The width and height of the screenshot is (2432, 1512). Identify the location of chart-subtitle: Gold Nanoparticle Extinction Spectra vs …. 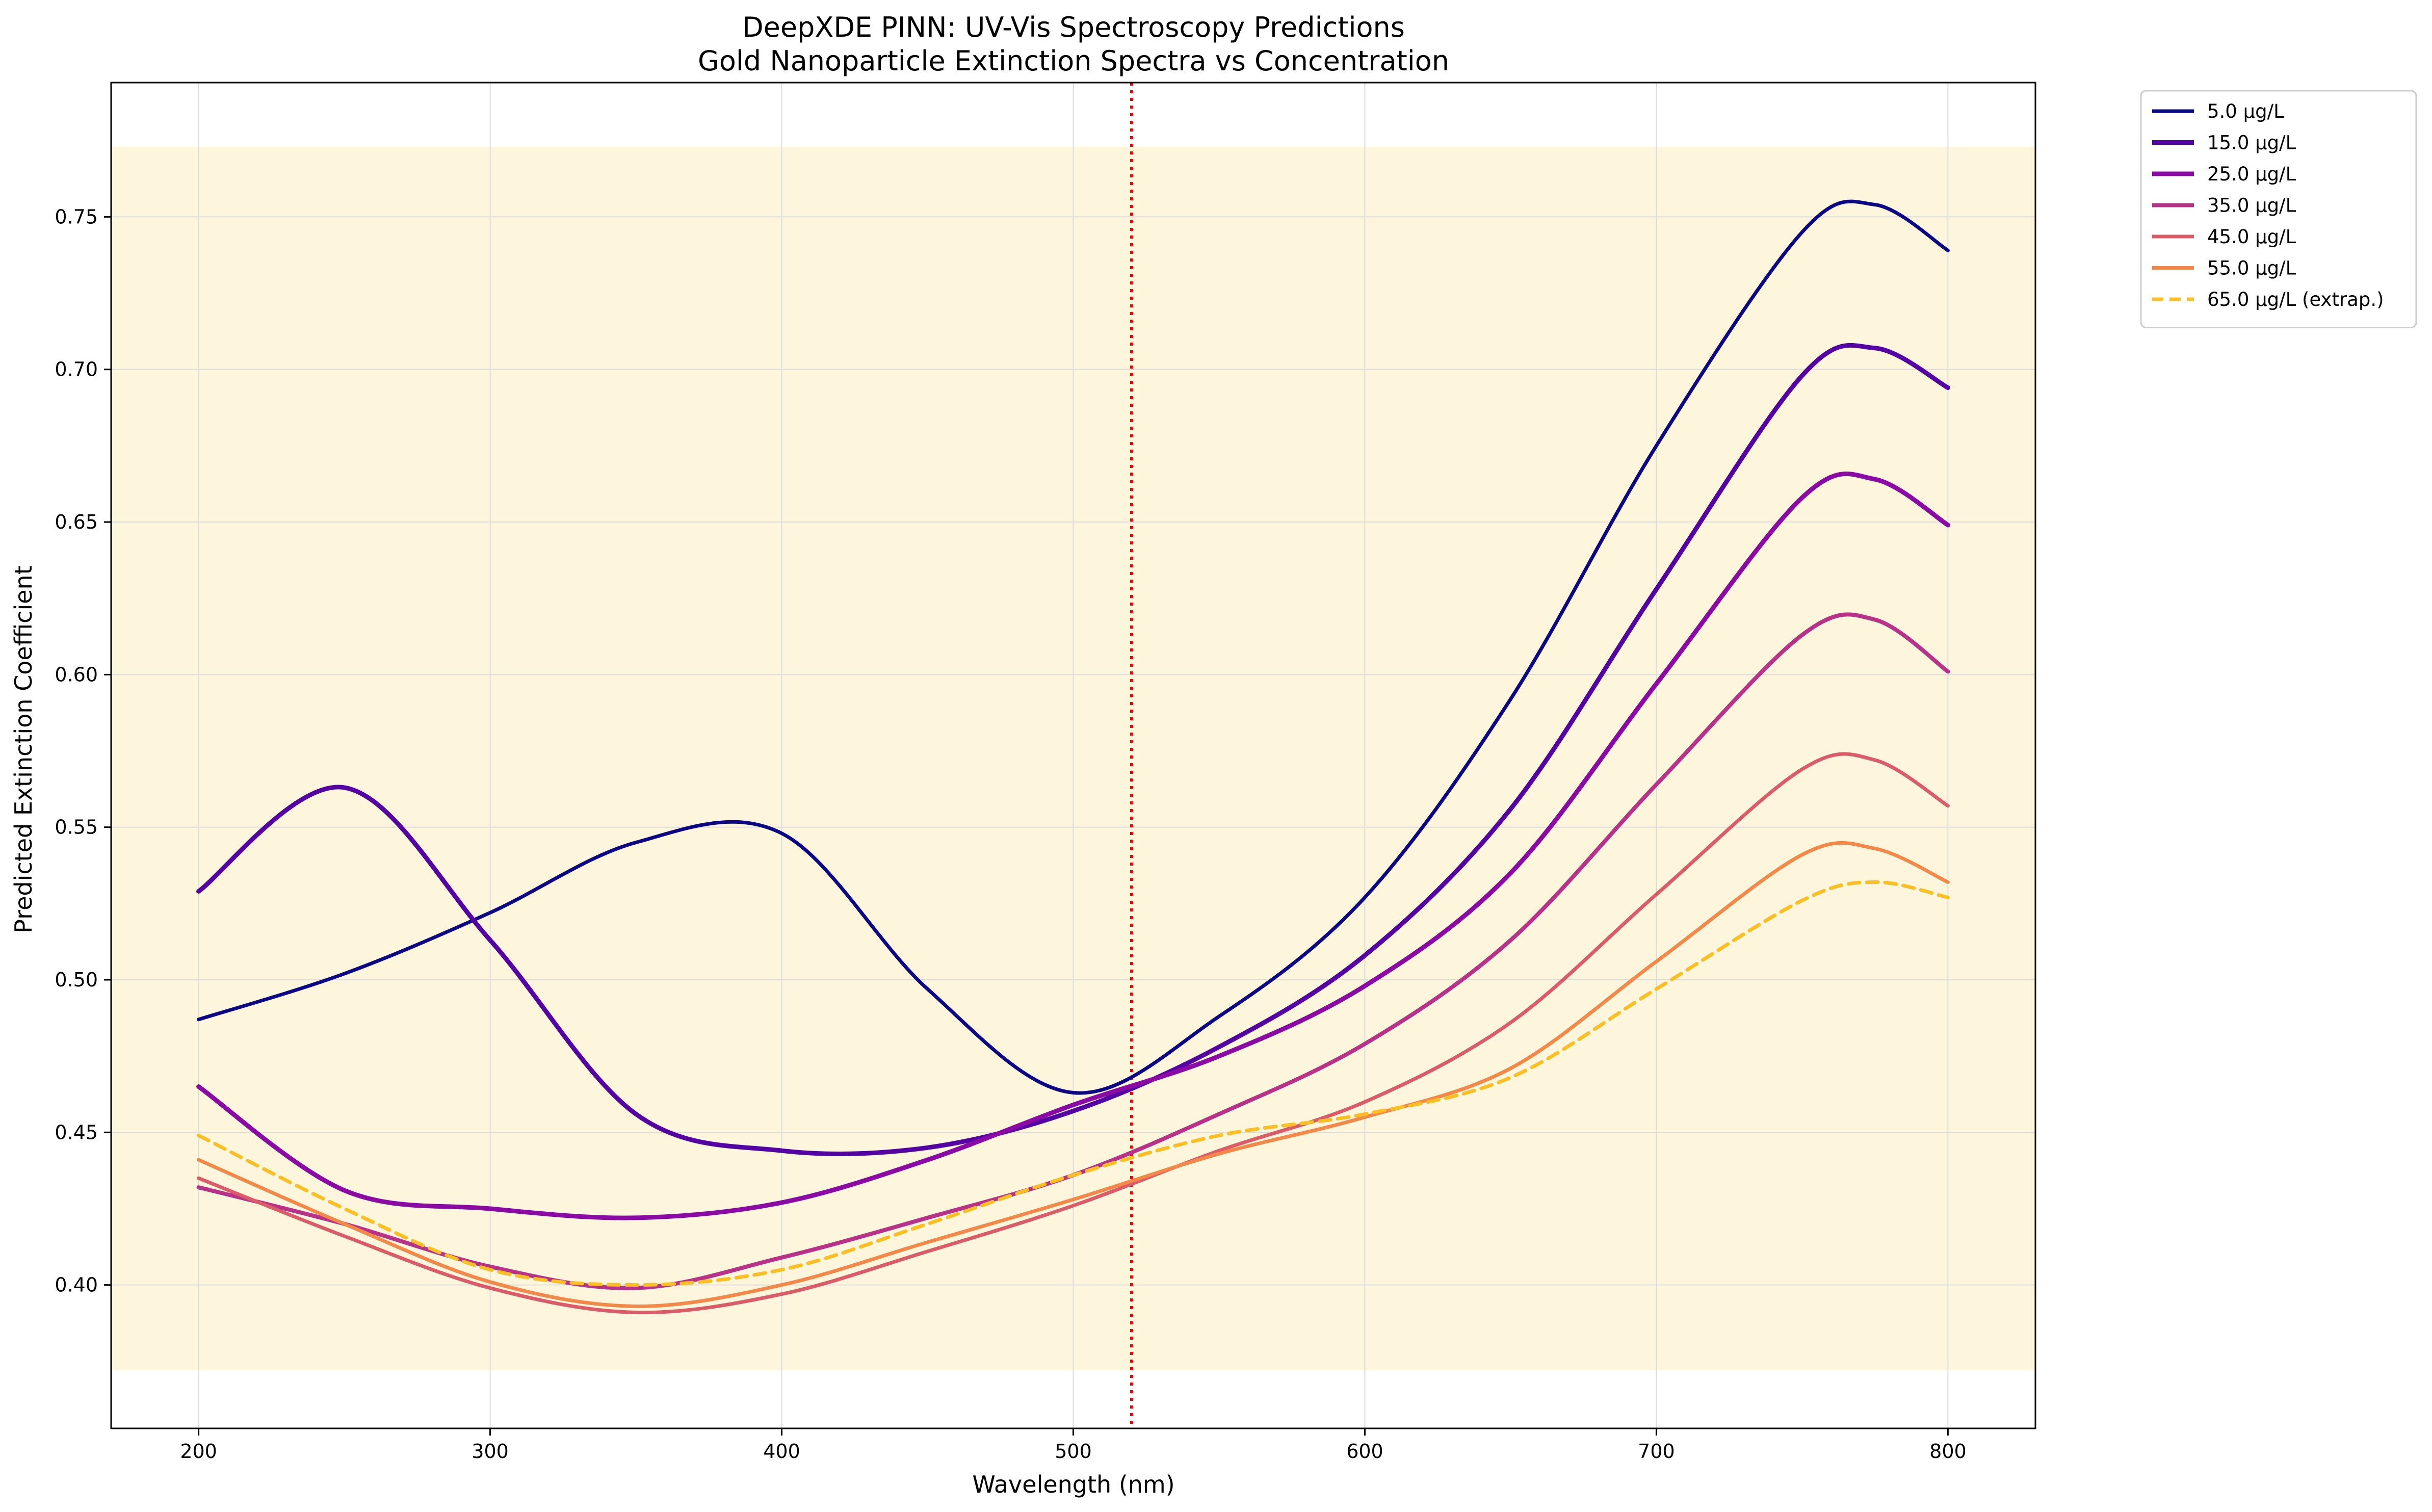
(1073, 61).